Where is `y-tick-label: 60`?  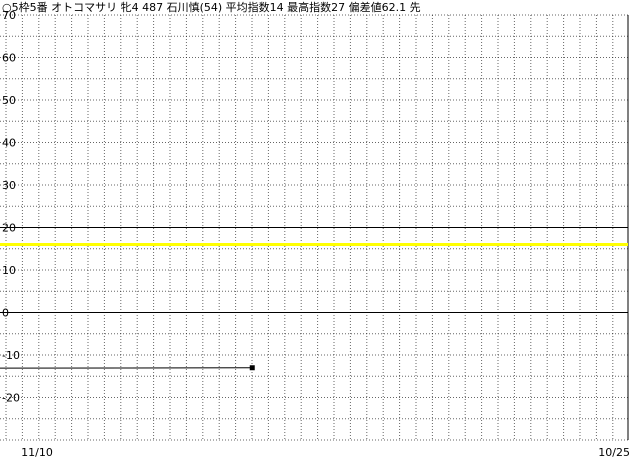
y-tick-label: 60 is located at coordinates (9, 58).